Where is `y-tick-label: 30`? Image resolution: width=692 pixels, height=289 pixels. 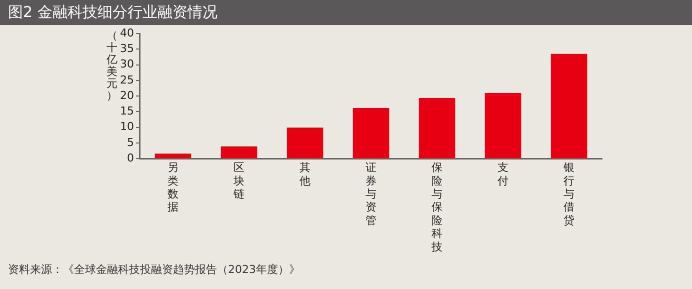 y-tick-label: 30 is located at coordinates (127, 64).